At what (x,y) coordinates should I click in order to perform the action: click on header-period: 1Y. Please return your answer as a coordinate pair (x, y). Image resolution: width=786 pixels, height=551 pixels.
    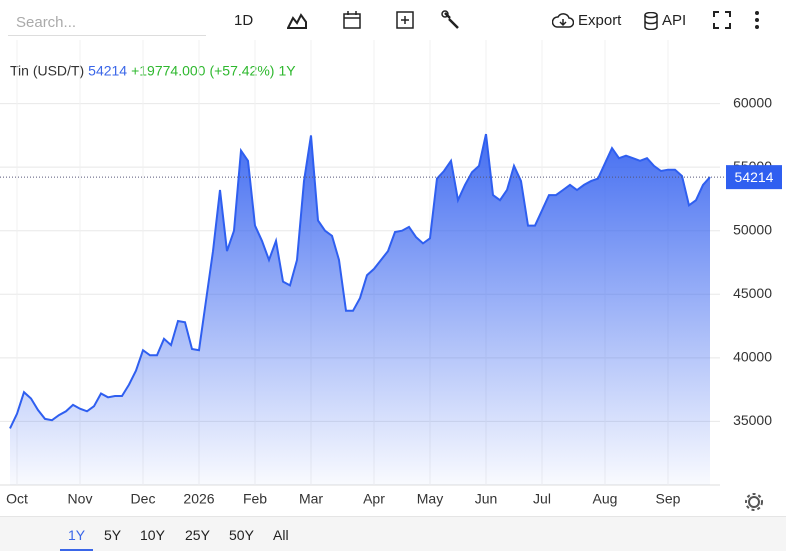
    Looking at the image, I should click on (287, 71).